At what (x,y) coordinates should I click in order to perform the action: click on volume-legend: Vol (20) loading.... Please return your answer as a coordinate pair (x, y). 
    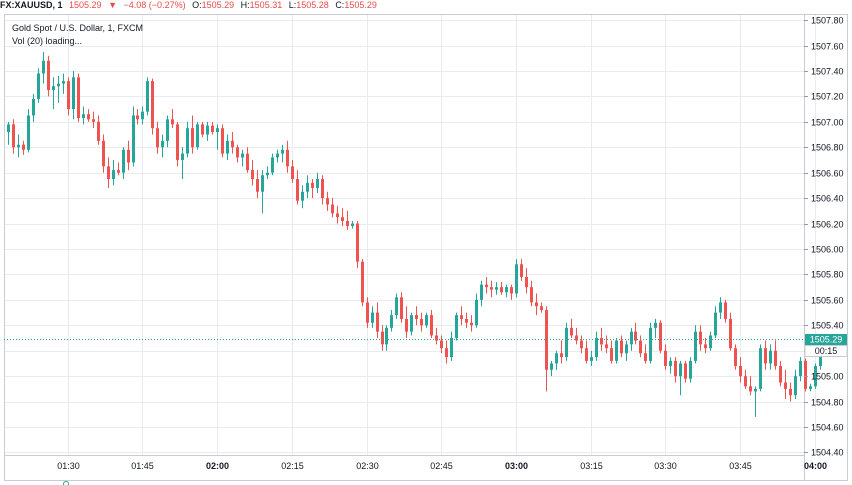
    Looking at the image, I should click on (47, 41).